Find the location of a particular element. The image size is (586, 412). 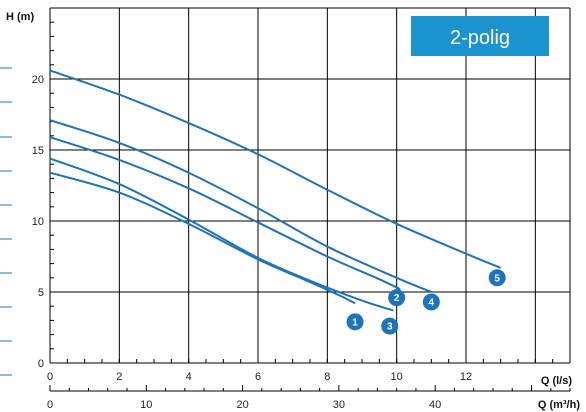

curve-label-number: 4 is located at coordinates (432, 302).